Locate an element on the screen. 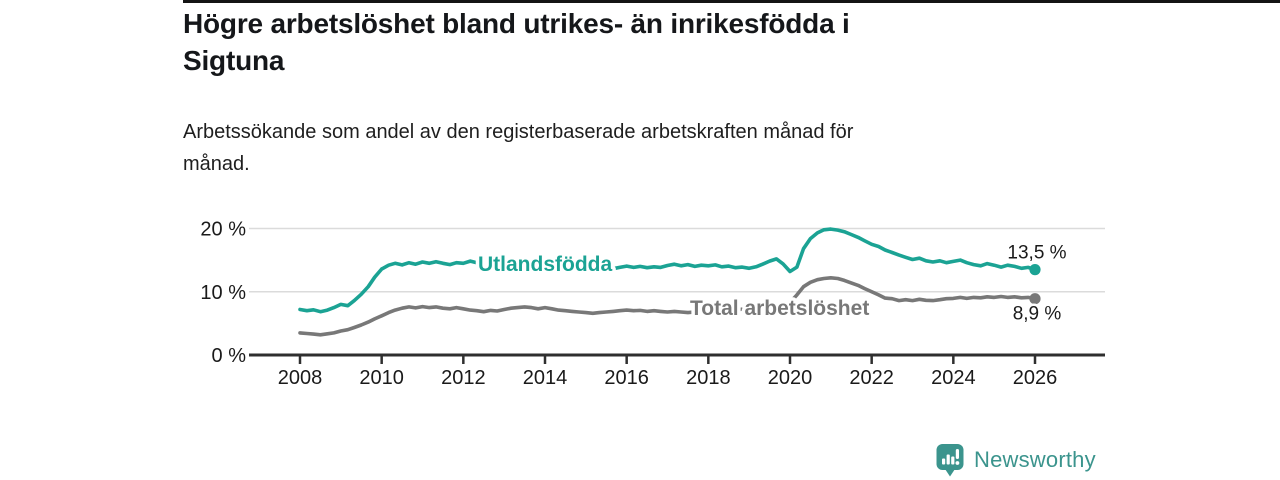 This screenshot has width=1280, height=480. page-title-line-2: Sigtuna is located at coordinates (234, 60).